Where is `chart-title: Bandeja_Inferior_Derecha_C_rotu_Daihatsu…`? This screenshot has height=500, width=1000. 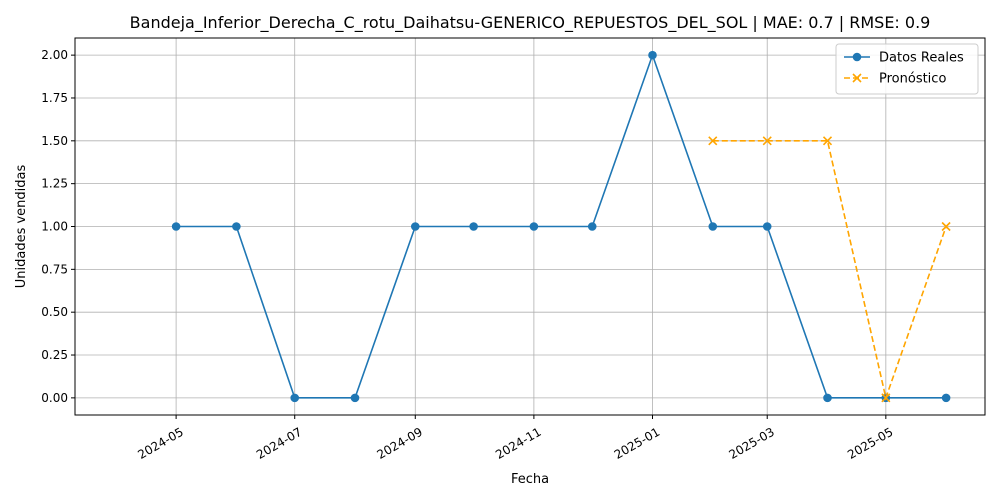 chart-title: Bandeja_Inferior_Derecha_C_rotu_Daihatsu… is located at coordinates (530, 23).